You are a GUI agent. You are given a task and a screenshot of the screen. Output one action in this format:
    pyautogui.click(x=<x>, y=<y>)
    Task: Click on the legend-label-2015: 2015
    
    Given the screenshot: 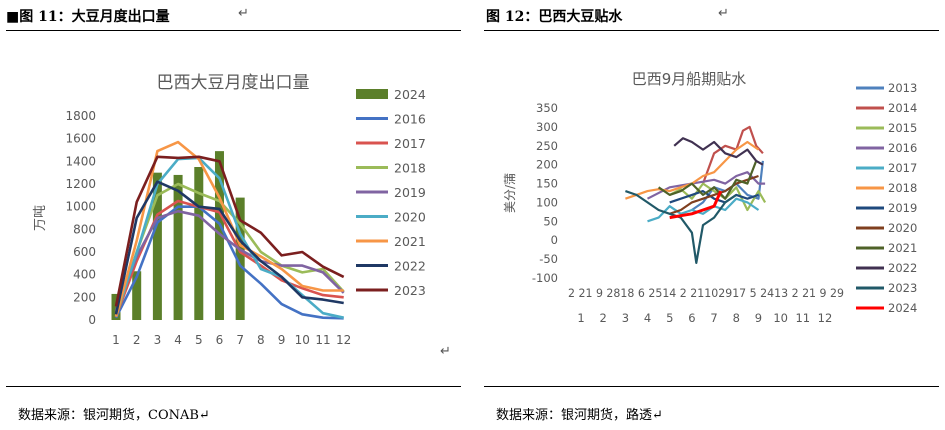 What is the action you would take?
    pyautogui.click(x=902, y=128)
    